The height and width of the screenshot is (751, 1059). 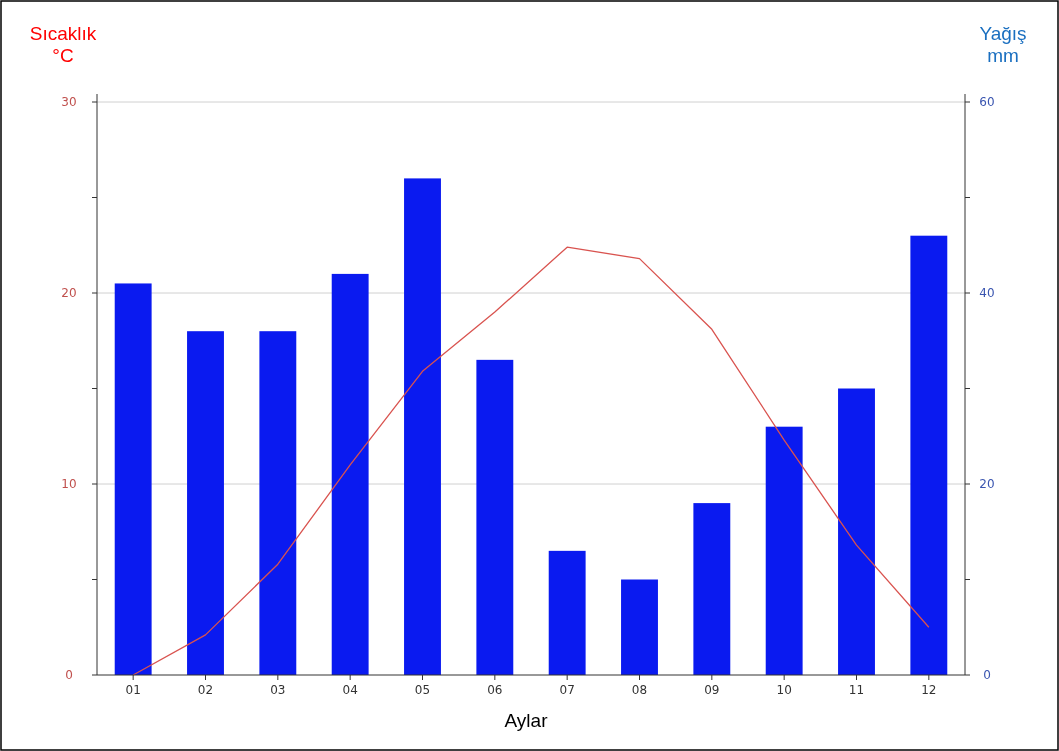 What do you see at coordinates (526, 720) in the screenshot?
I see `x-axis-title: Aylar` at bounding box center [526, 720].